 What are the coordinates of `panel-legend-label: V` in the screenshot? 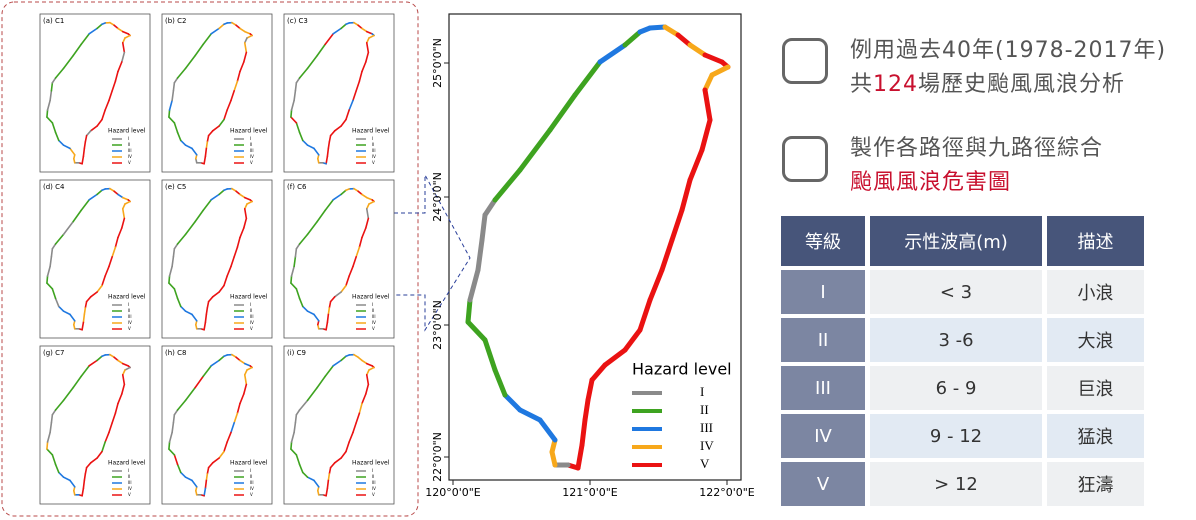 It's located at (129, 162).